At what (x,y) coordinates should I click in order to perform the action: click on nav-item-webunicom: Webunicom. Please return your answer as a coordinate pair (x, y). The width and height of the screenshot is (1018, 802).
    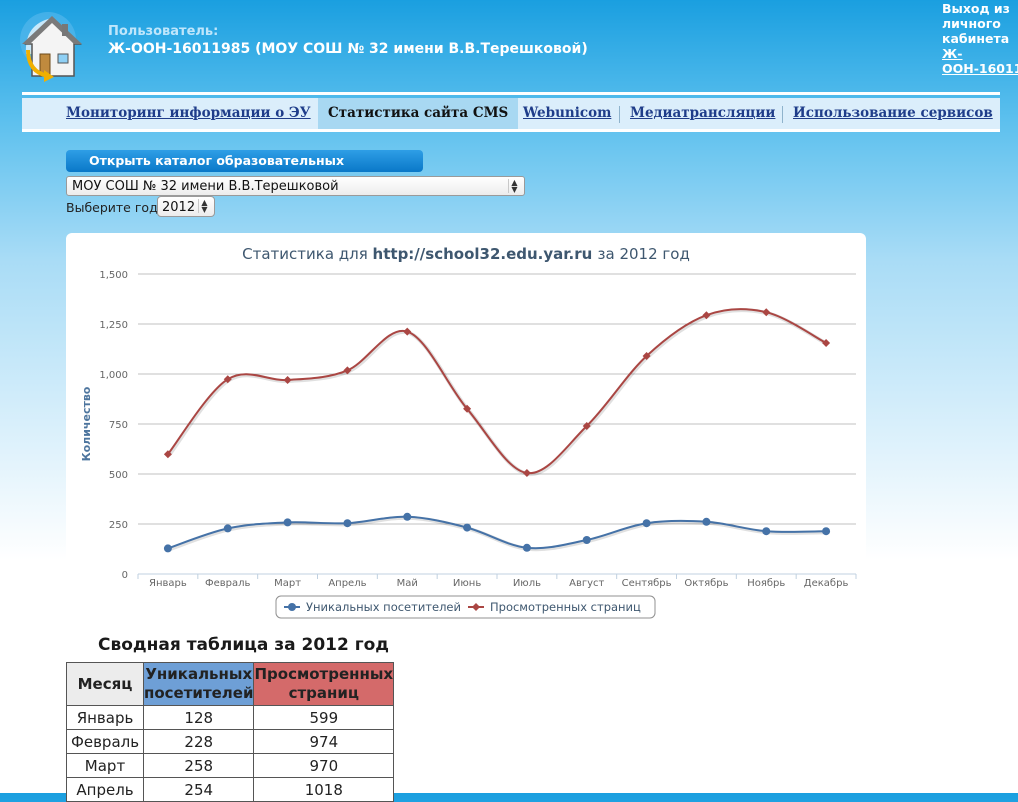
    Looking at the image, I should click on (567, 113).